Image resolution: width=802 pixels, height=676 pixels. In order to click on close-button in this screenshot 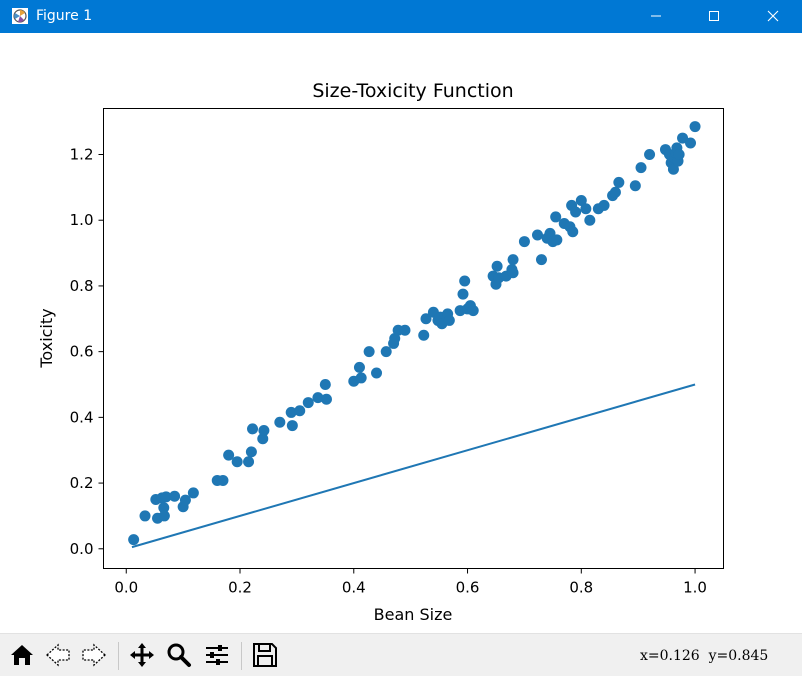, I will do `click(773, 16)`.